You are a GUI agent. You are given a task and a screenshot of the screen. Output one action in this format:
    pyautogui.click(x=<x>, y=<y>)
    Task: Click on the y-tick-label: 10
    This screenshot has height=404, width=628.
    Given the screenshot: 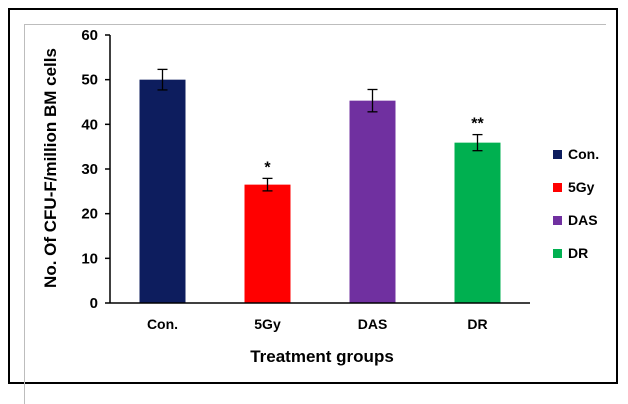 What is the action you would take?
    pyautogui.click(x=89, y=258)
    